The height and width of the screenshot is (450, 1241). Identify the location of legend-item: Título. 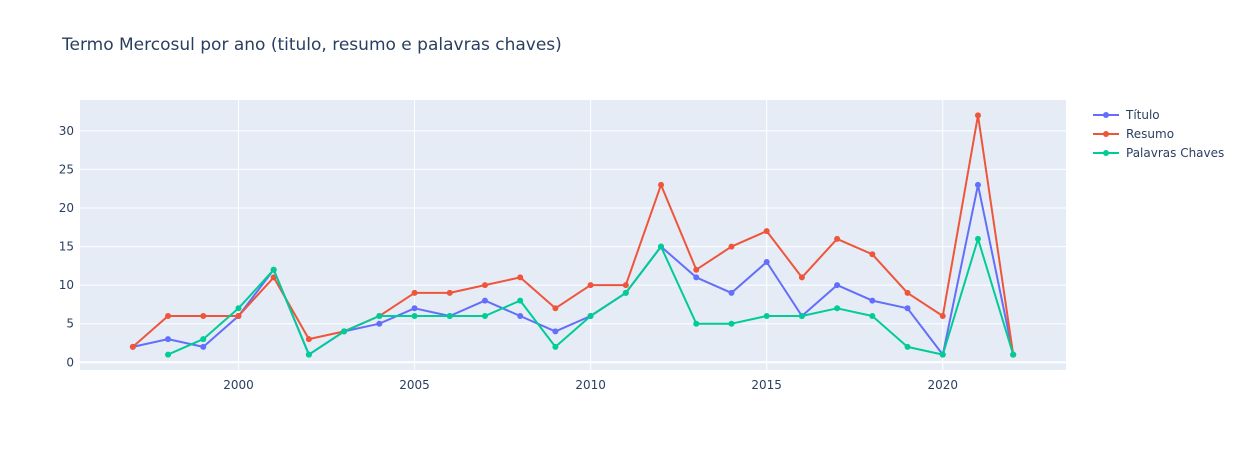
(1126, 115).